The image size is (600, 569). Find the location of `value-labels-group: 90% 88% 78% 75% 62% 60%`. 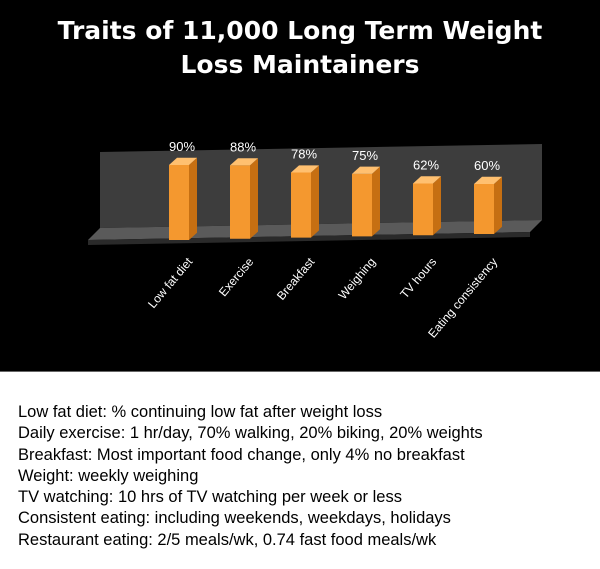

value-labels-group: 90% 88% 78% 75% 62% 60% is located at coordinates (334, 156).